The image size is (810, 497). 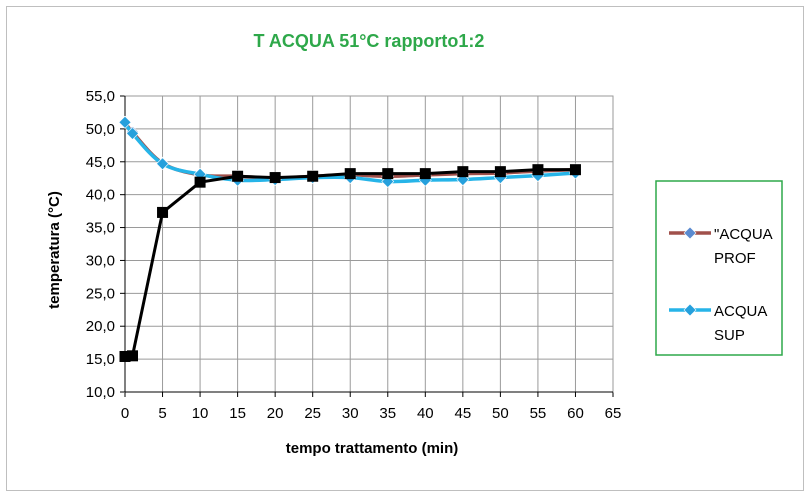 I want to click on x-tick-label: 0, so click(x=125, y=413).